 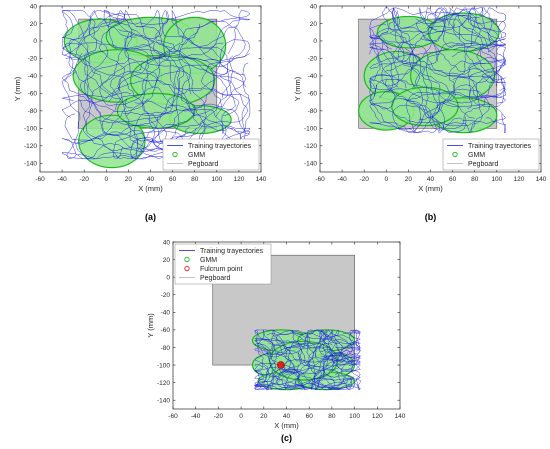 What do you see at coordinates (163, 401) in the screenshot?
I see `y-tick-label: -140` at bounding box center [163, 401].